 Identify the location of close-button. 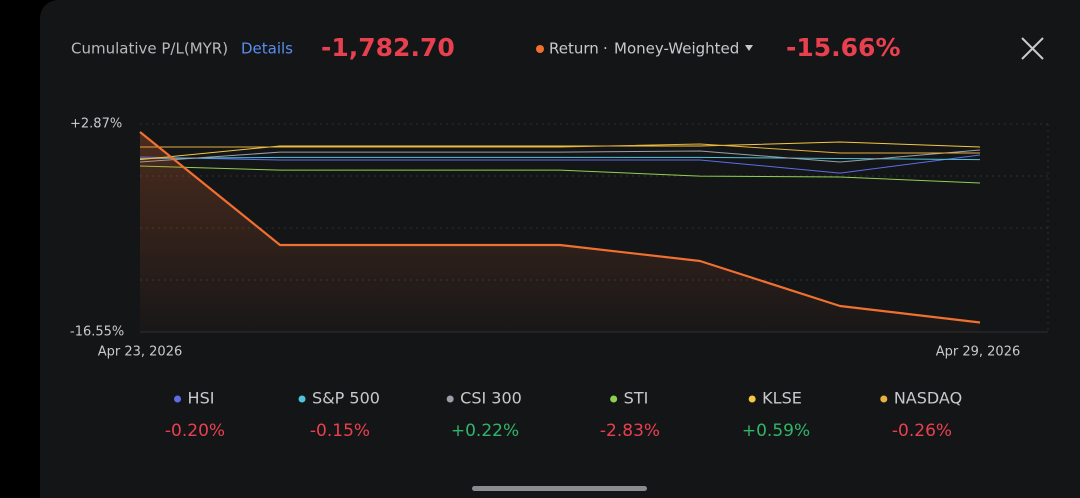
(1032, 48).